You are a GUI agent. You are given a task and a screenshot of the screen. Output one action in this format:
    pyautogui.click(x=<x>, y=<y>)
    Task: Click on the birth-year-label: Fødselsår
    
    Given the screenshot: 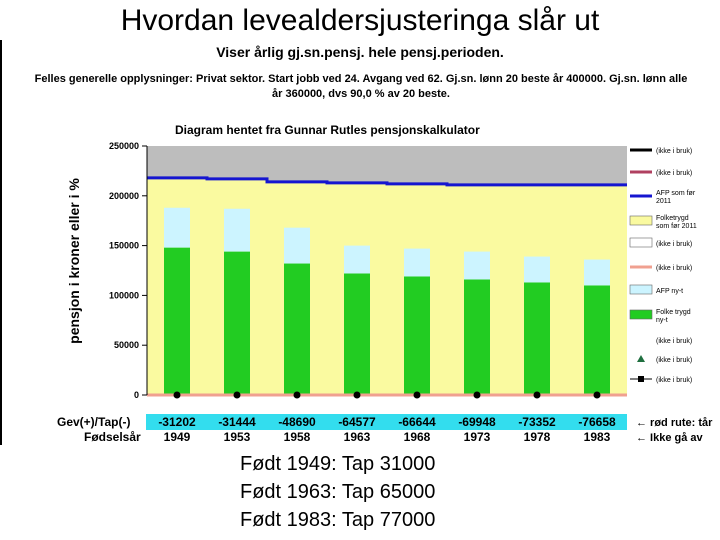 What is the action you would take?
    pyautogui.click(x=112, y=437)
    